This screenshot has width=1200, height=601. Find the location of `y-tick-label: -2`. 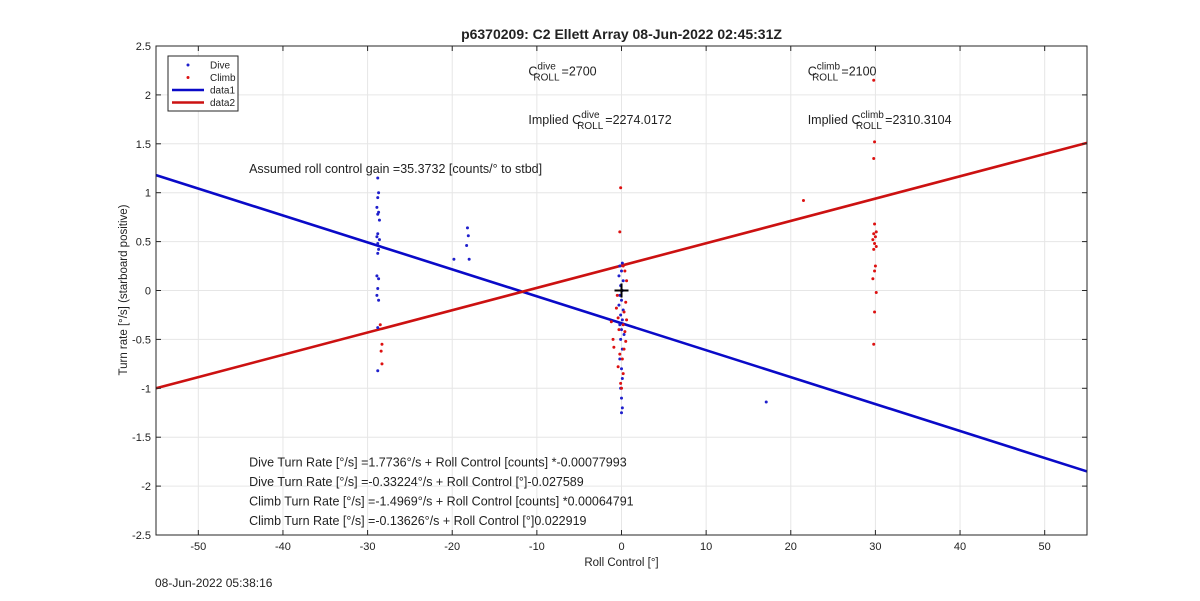

y-tick-label: -2 is located at coordinates (146, 487).